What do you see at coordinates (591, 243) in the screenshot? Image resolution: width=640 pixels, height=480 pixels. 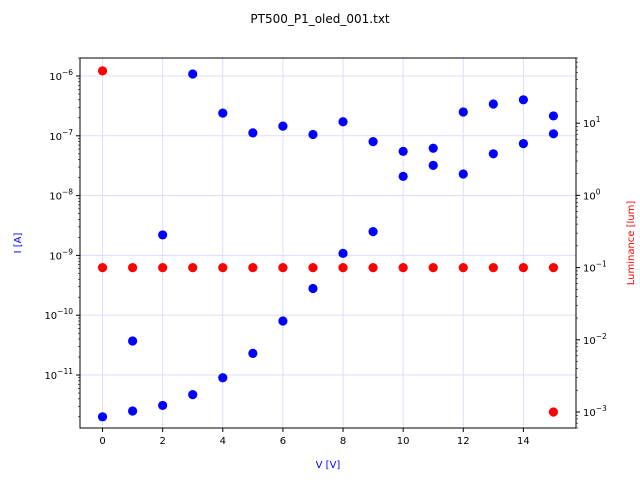 I see `y-axis-right: 10¹ 10⁰ 10⁻¹ 10⁻² 10⁻³` at bounding box center [591, 243].